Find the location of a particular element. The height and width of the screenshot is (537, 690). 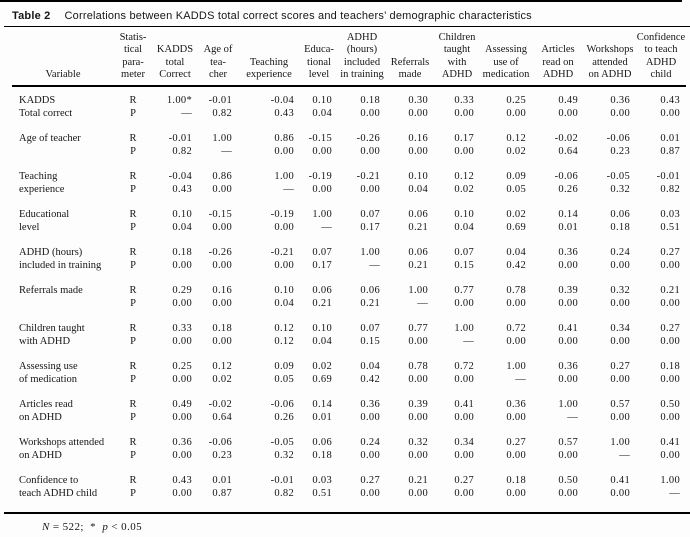

correlation-value: -0.26 is located at coordinates (368, 138).